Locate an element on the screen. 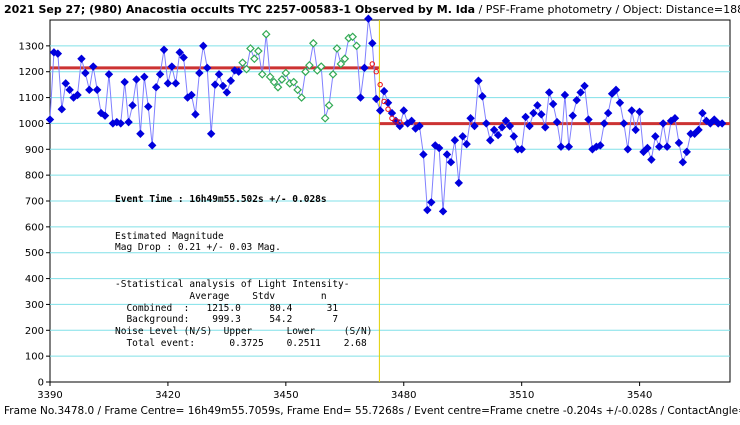  y-tick-label: 0 is located at coordinates (41, 383).